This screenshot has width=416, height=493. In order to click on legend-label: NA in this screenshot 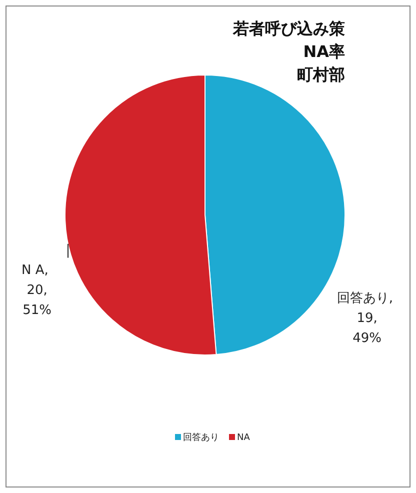, I will do `click(244, 438)`.